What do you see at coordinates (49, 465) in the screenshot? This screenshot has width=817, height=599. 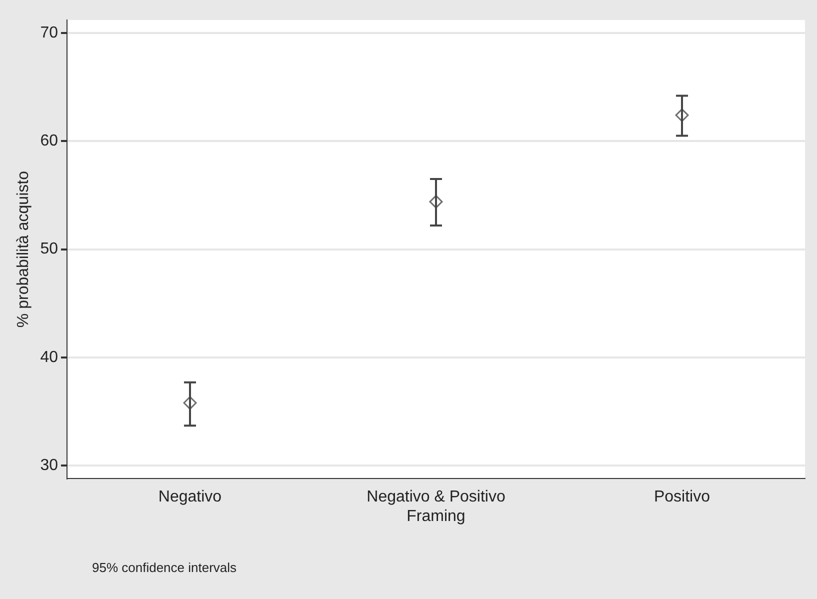 I see `y-tick-label: 30` at bounding box center [49, 465].